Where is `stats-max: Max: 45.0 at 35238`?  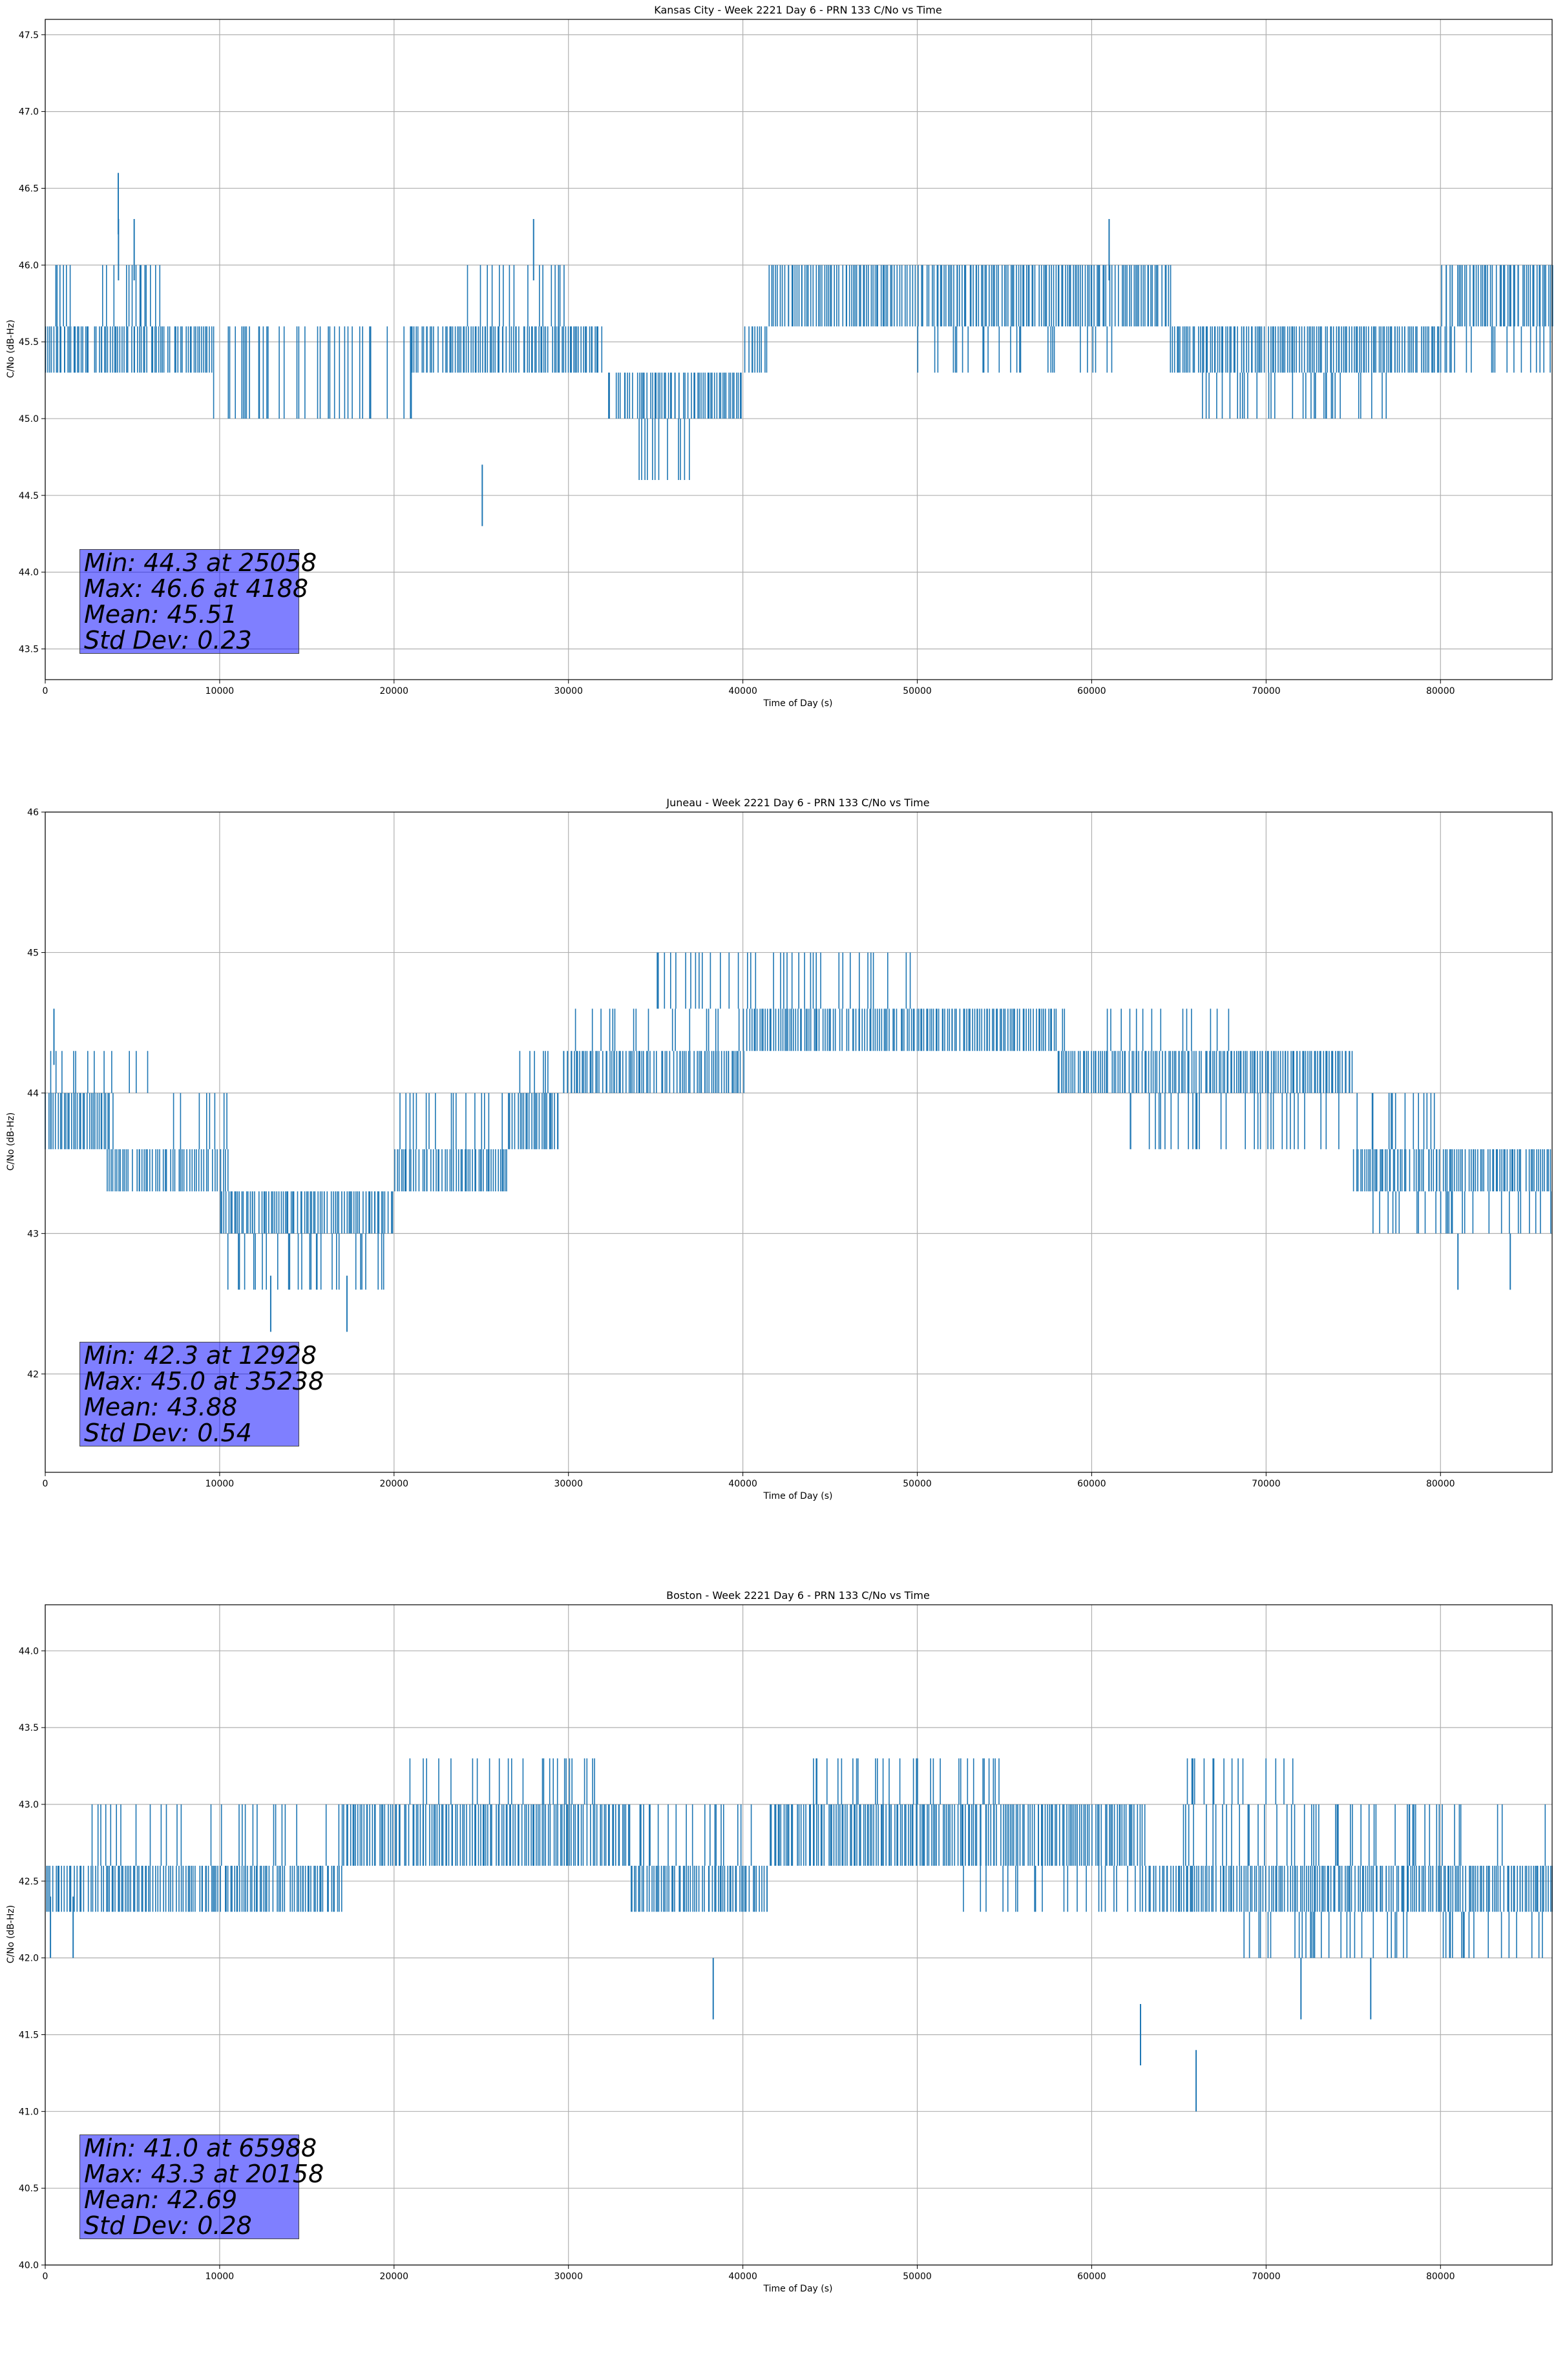 stats-max: Max: 45.0 at 35238 is located at coordinates (204, 1381).